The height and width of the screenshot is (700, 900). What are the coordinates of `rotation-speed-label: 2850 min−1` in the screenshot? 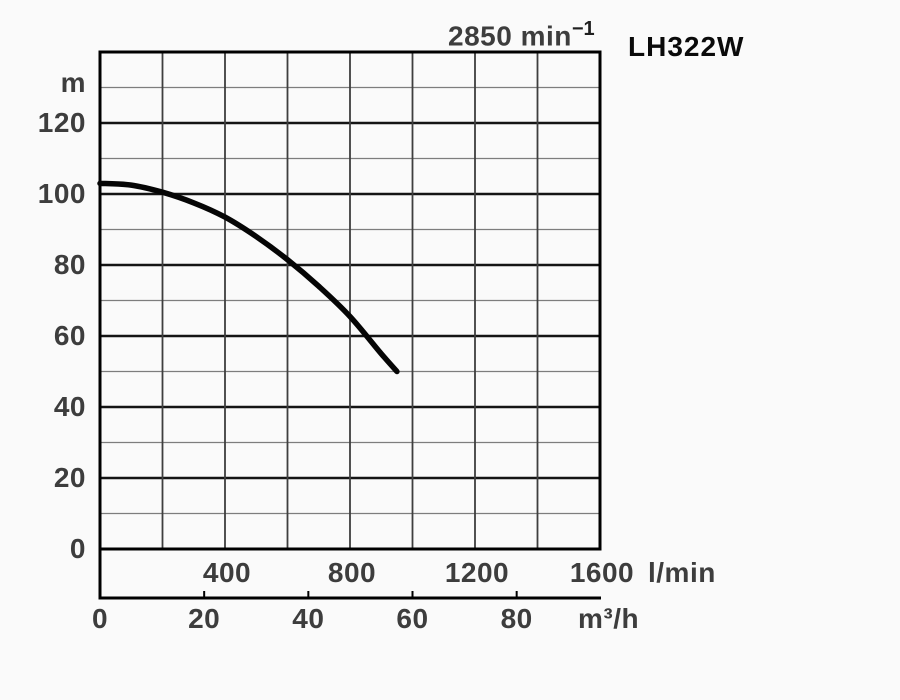 It's located at (521, 32).